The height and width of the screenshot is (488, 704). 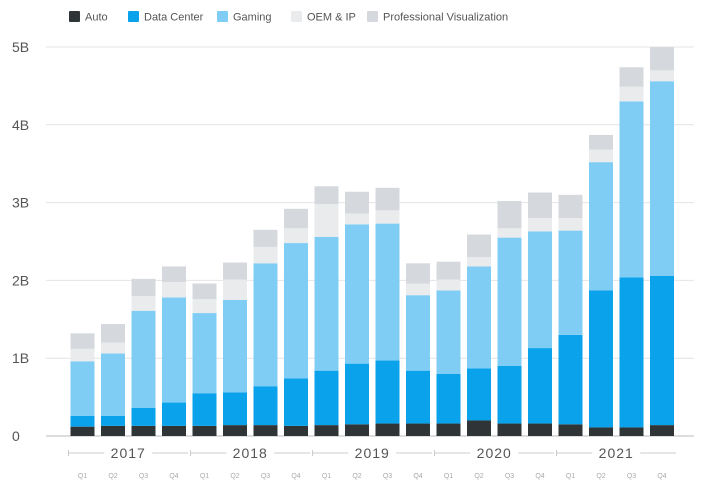 I want to click on year-label: 2021, so click(x=616, y=453).